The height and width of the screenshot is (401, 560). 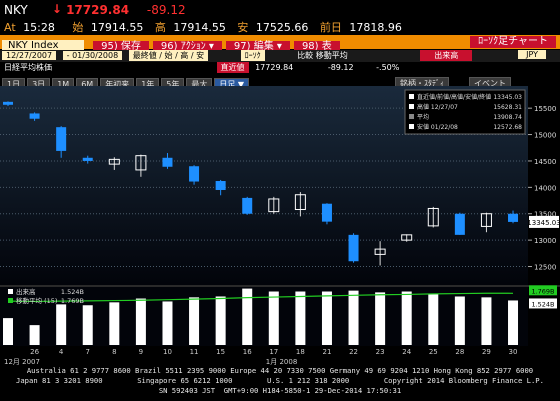 I want to click on value-tag-label: 1.524B, so click(x=542, y=304).